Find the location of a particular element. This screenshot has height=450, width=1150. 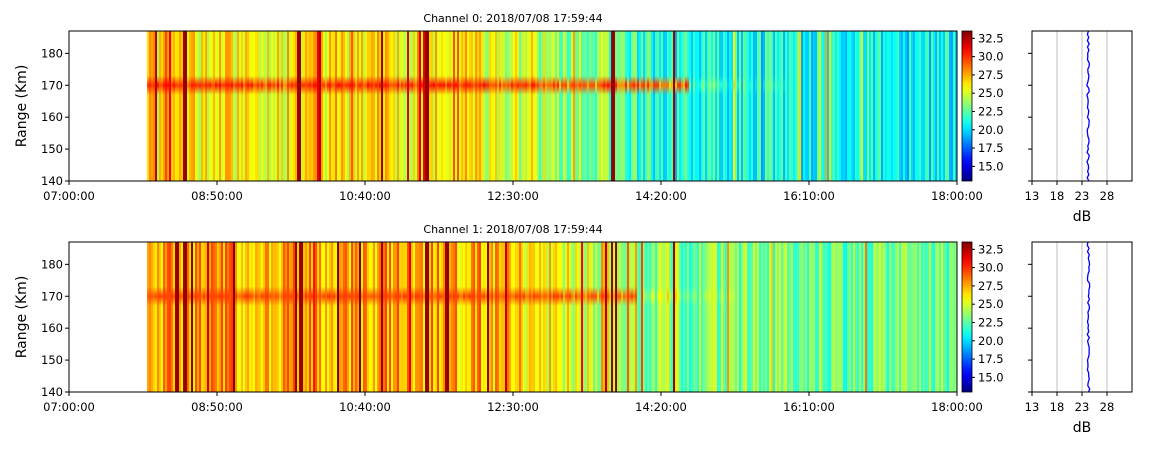

colorbar-tick-label: 15.0 is located at coordinates (991, 377).